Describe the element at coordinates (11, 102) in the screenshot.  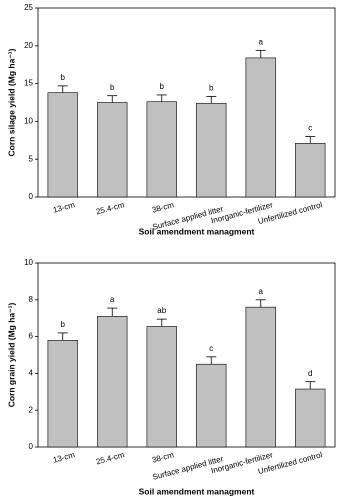
I see `y-axis-title: Corn silage yield (Mg ha⁻¹)` at that location.